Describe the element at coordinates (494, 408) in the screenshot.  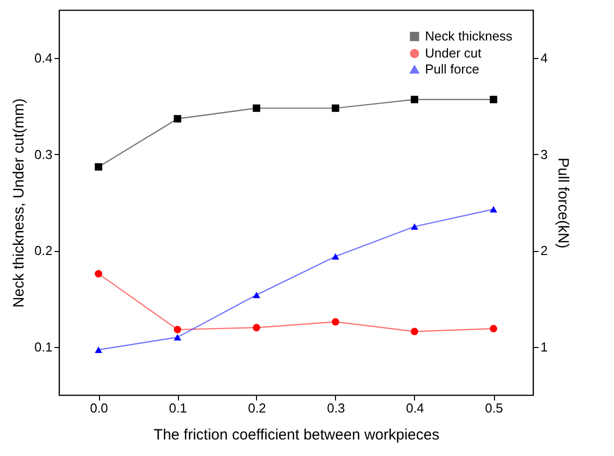
I see `x-tick-label: 0.5` at that location.